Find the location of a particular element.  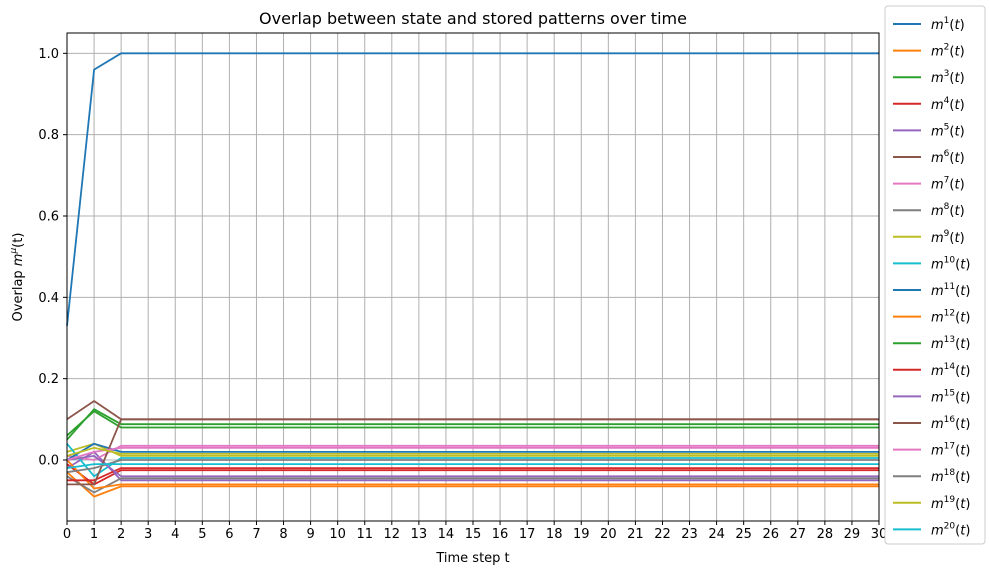

legend-label-m10: m10(t) is located at coordinates (950, 263).